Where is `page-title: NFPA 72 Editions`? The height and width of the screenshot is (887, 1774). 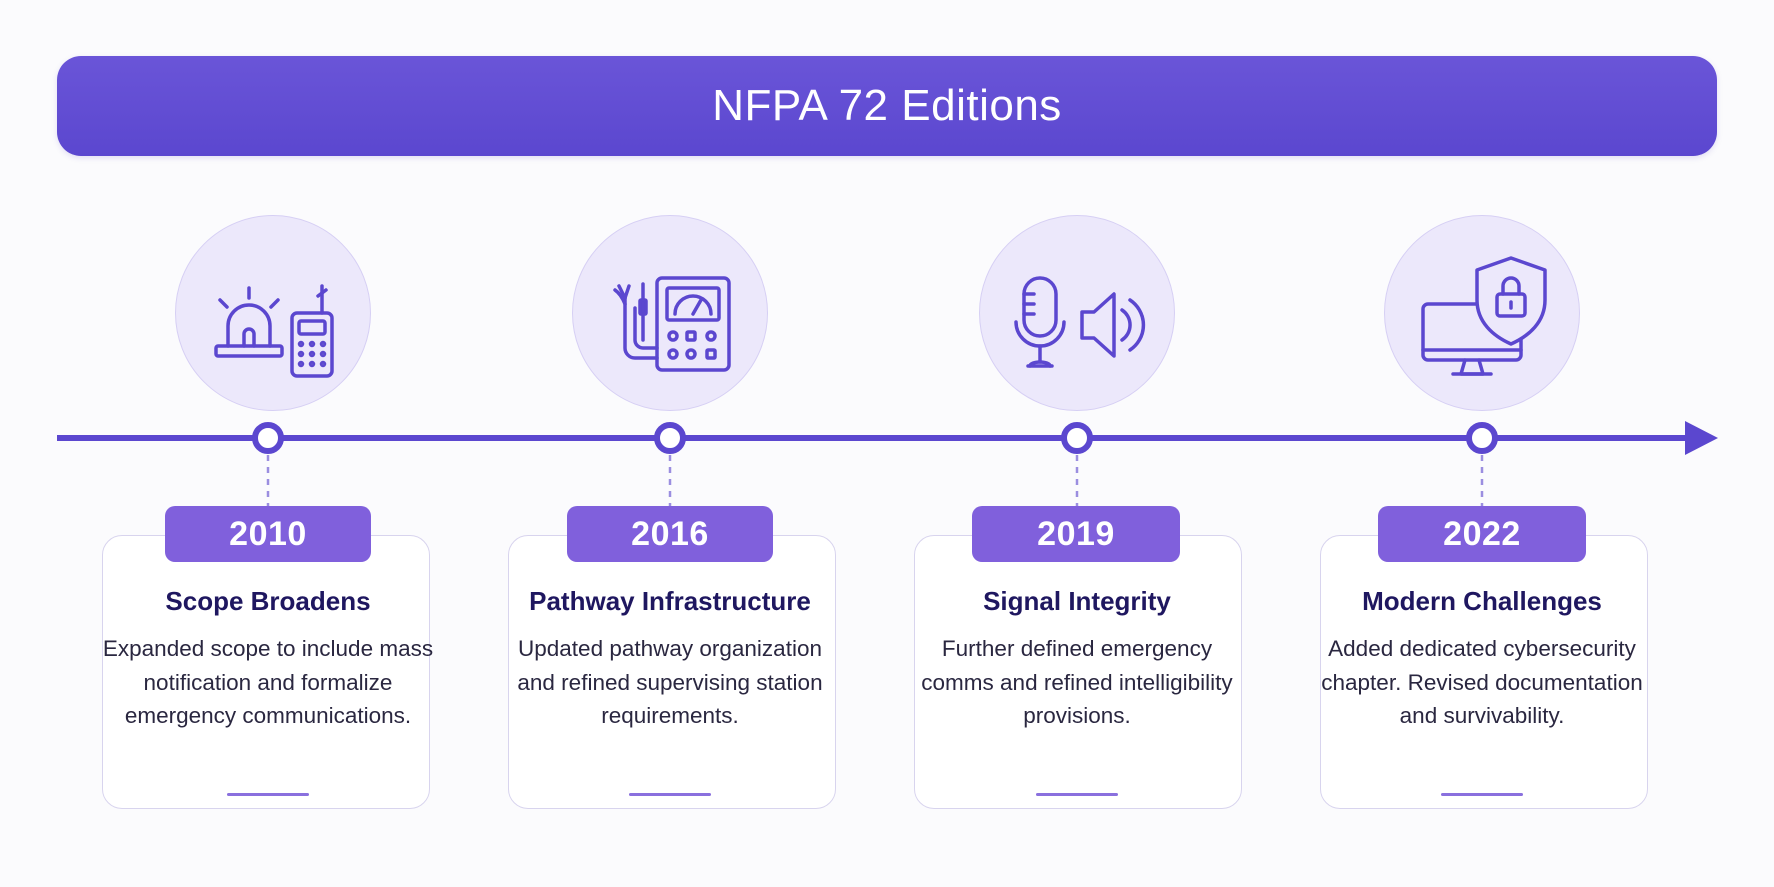
page-title: NFPA 72 Editions is located at coordinates (887, 105).